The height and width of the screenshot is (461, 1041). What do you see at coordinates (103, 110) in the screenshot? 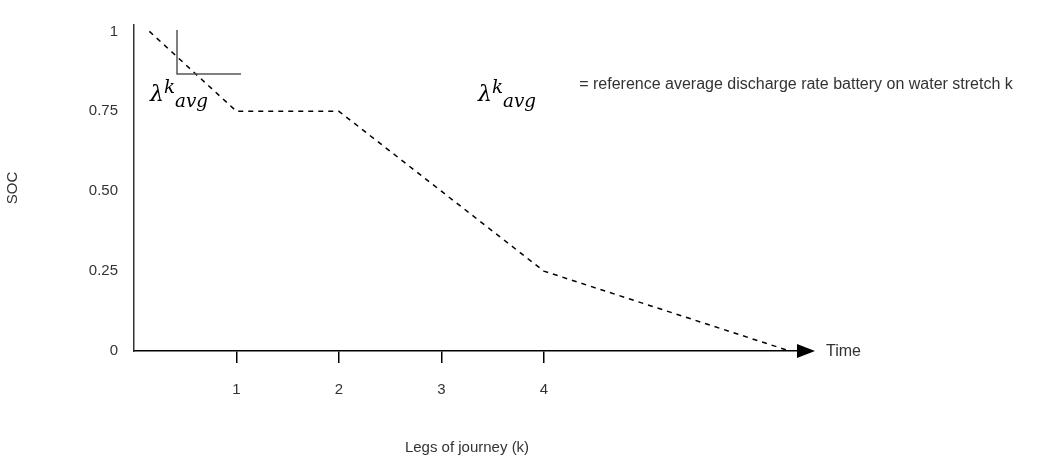
I see `y-tick-label: 0.75` at bounding box center [103, 110].